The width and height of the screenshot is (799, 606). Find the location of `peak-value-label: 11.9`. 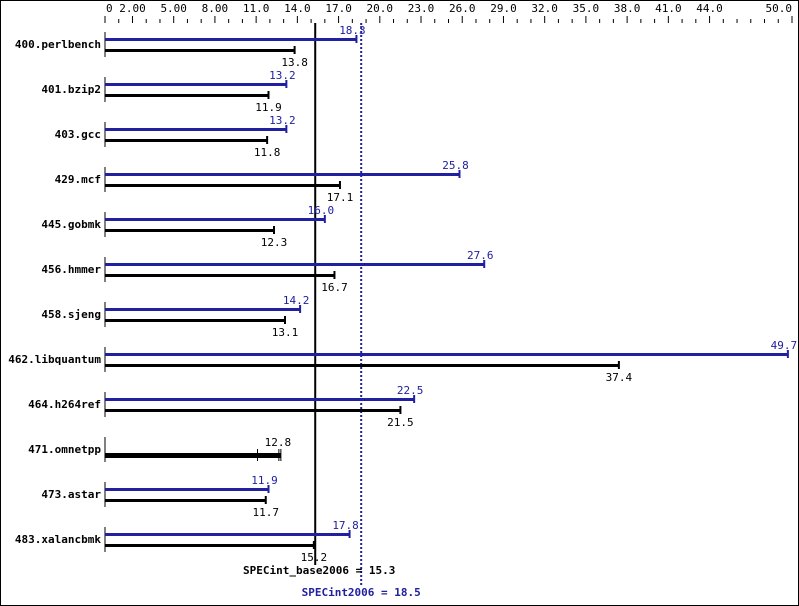

peak-value-label: 11.9 is located at coordinates (264, 480).